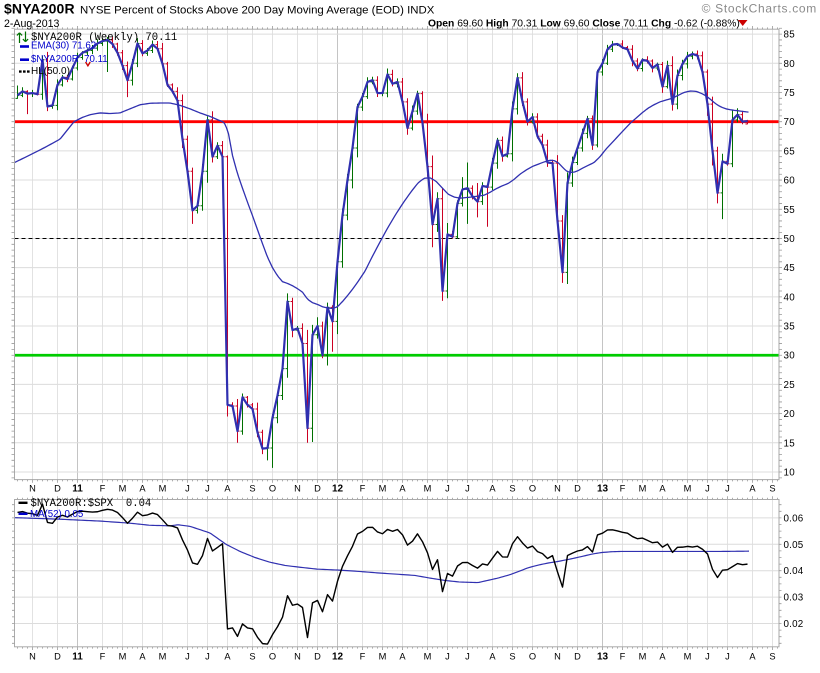 The image size is (820, 673). Describe the element at coordinates (759, 9) in the screenshot. I see `svg-text: © StockCharts.com` at that location.